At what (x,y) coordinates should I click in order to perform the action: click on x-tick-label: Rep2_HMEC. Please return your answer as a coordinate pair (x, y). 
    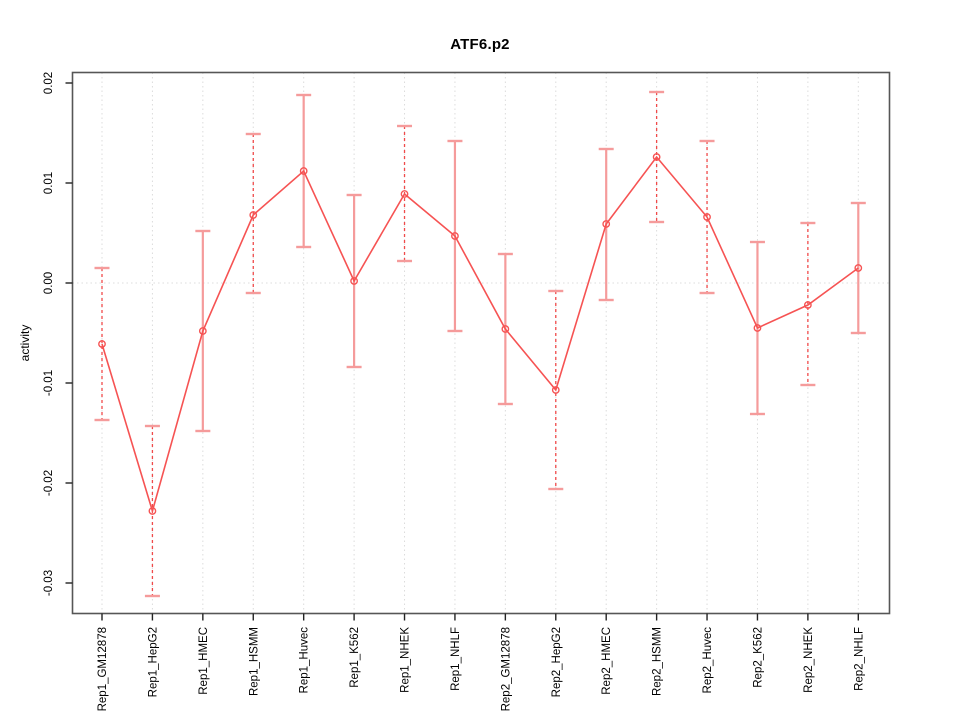
    Looking at the image, I should click on (607, 661).